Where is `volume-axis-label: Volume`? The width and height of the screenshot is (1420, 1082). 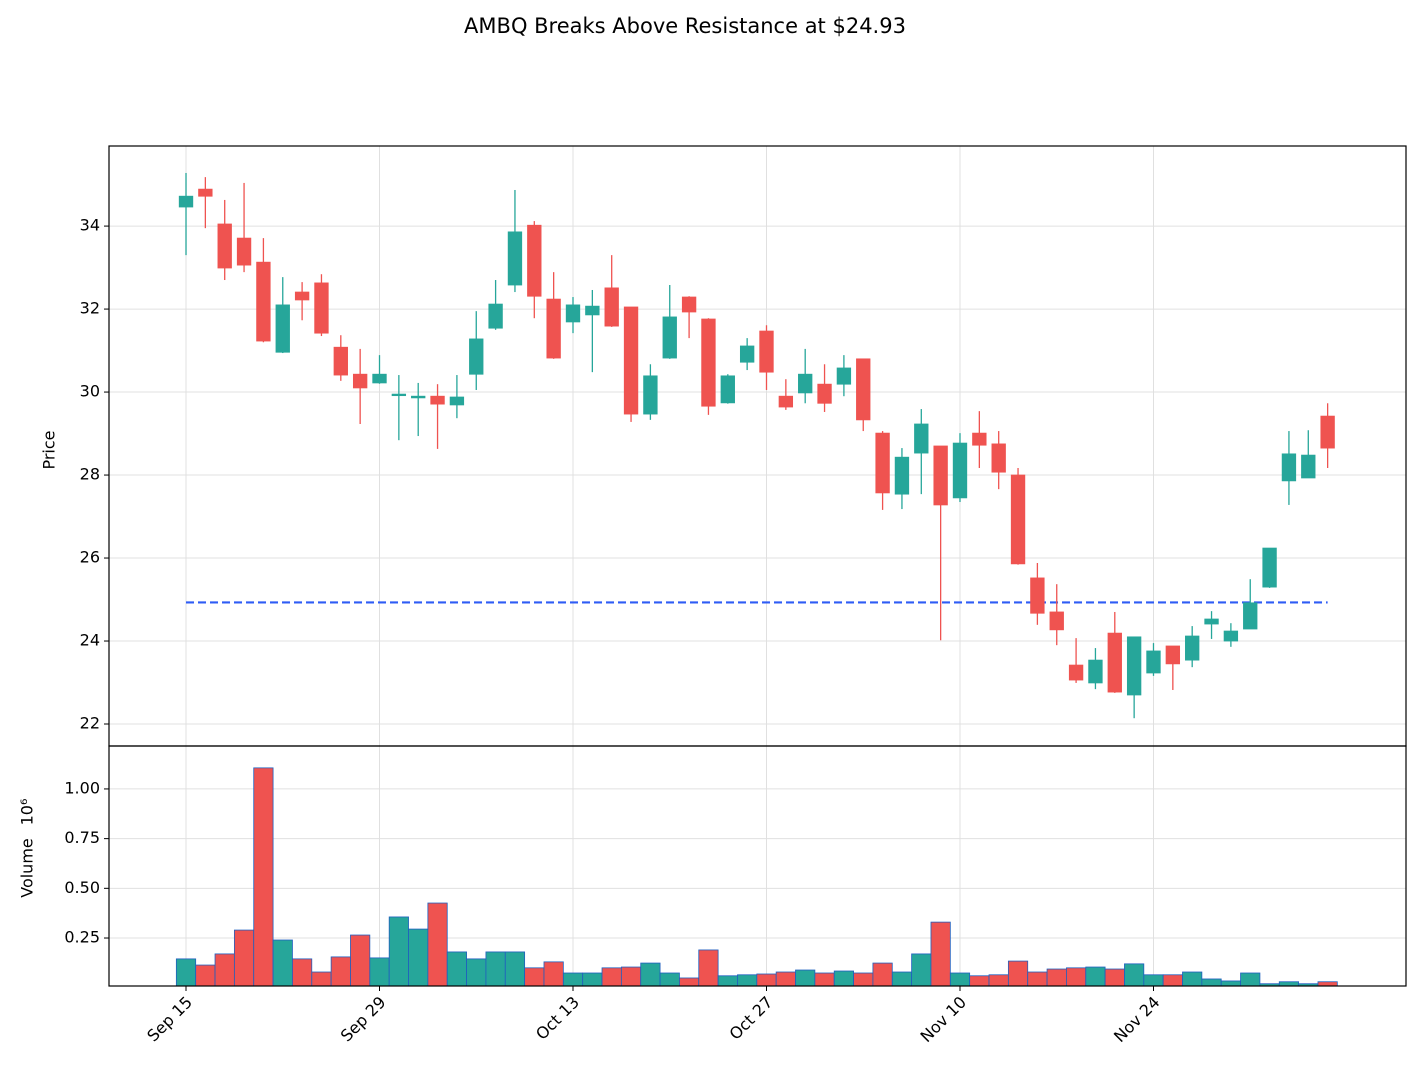
volume-axis-label: Volume is located at coordinates (27, 868).